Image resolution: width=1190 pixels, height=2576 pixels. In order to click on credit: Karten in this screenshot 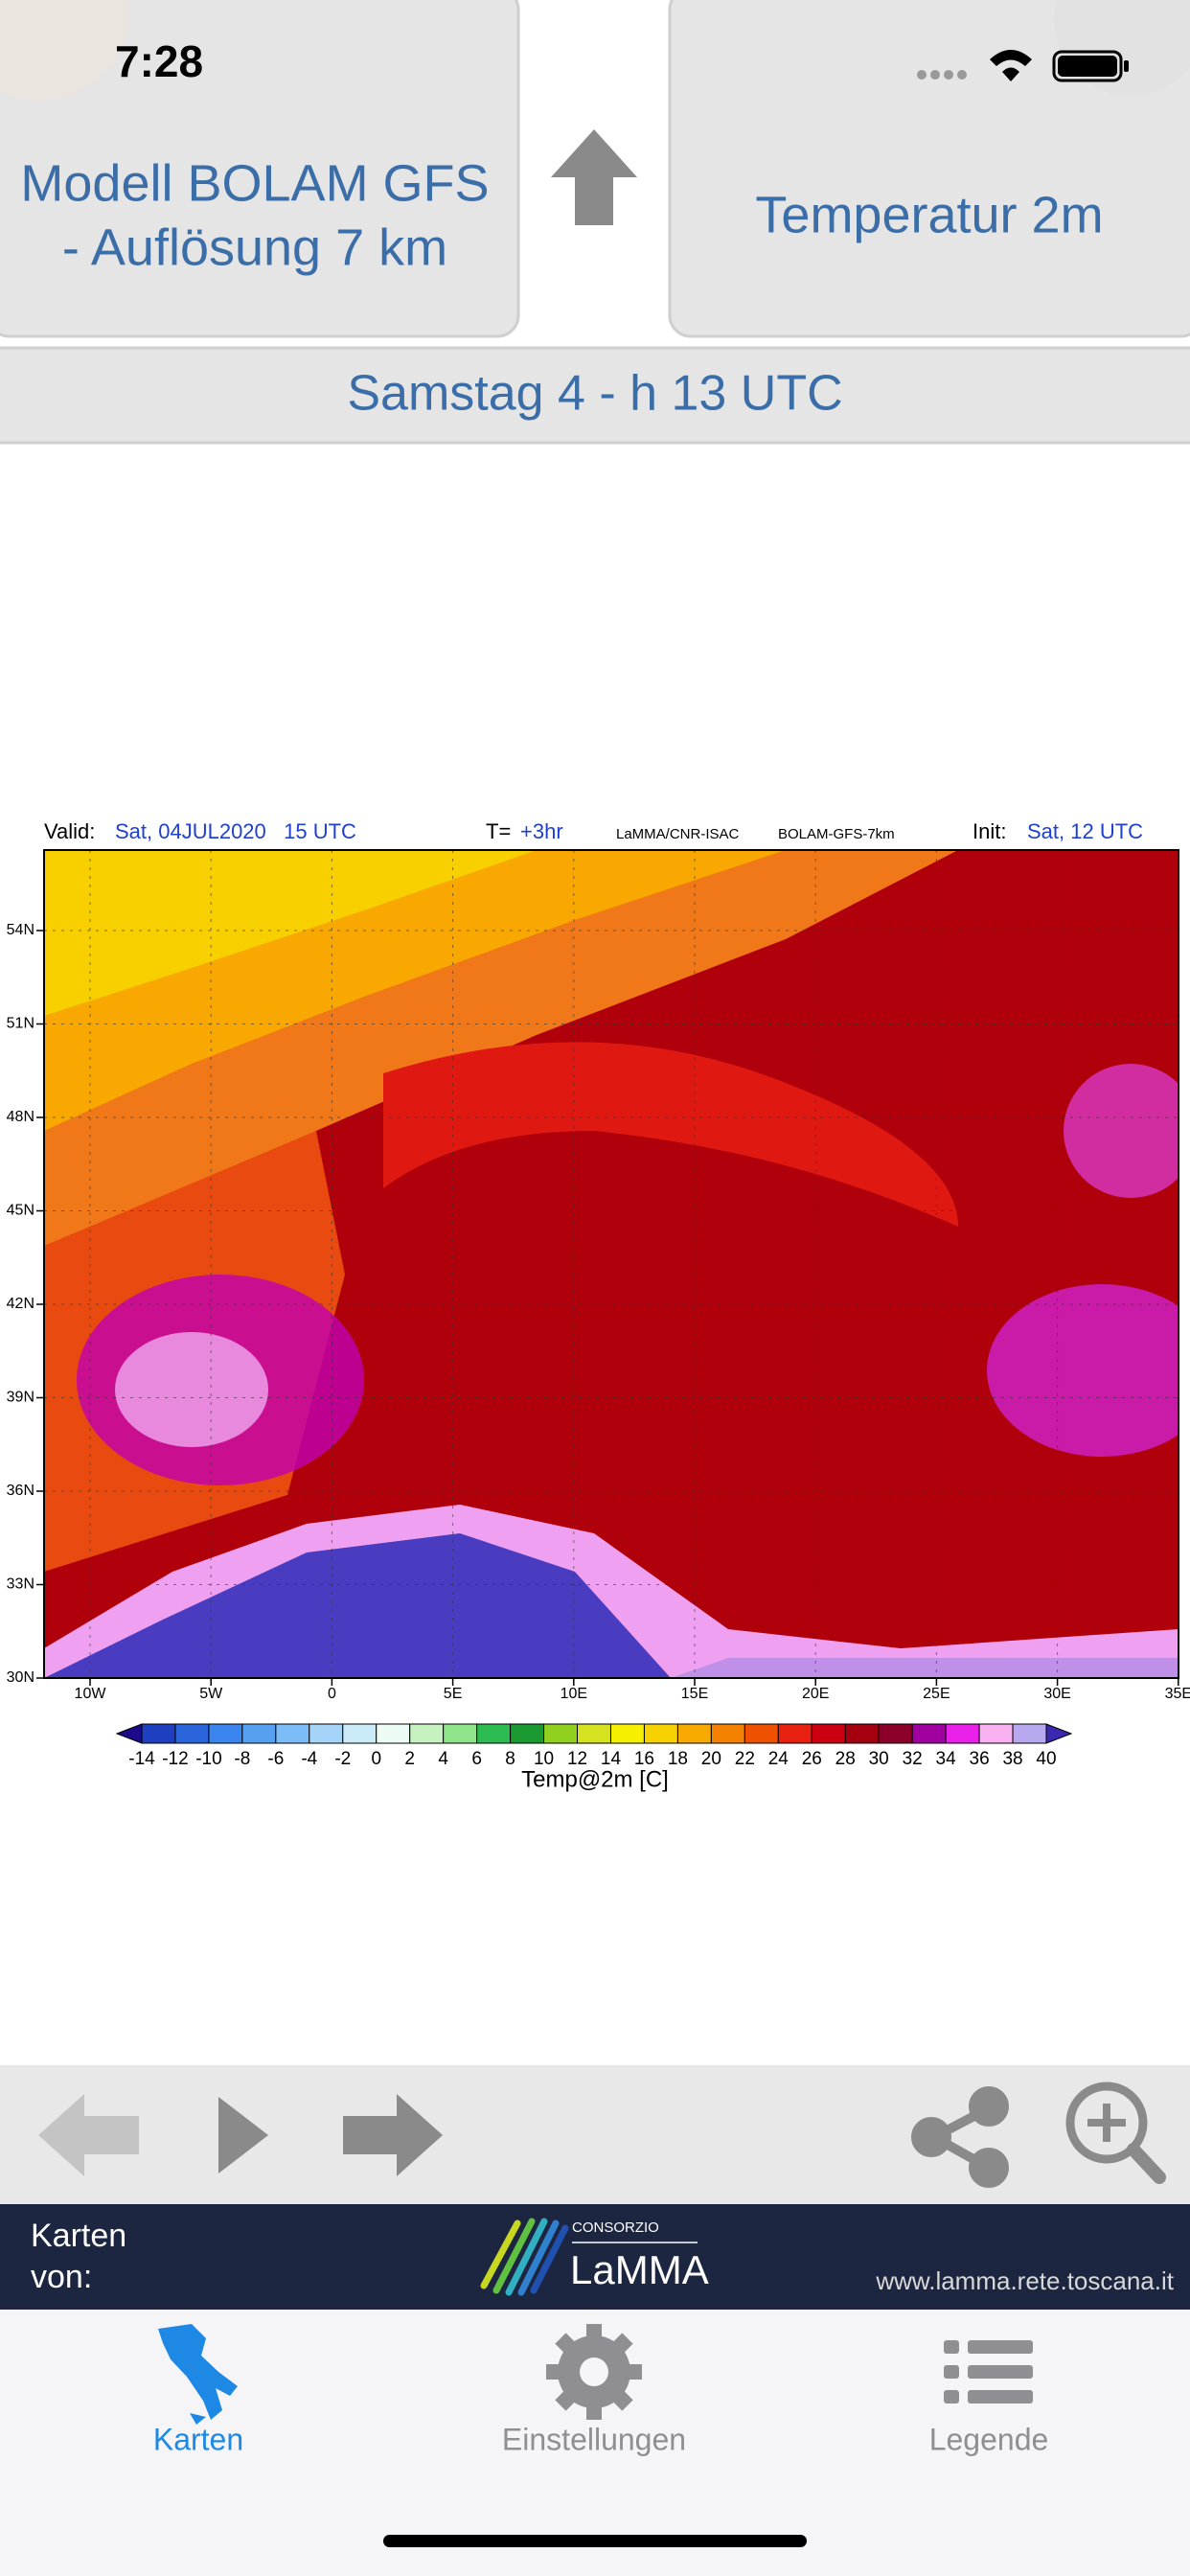, I will do `click(78, 2236)`.